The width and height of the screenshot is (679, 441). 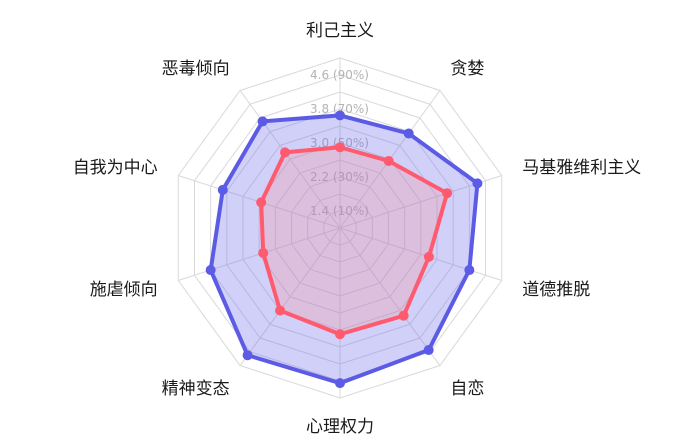 I want to click on axis-label: 自恋, so click(x=467, y=388).